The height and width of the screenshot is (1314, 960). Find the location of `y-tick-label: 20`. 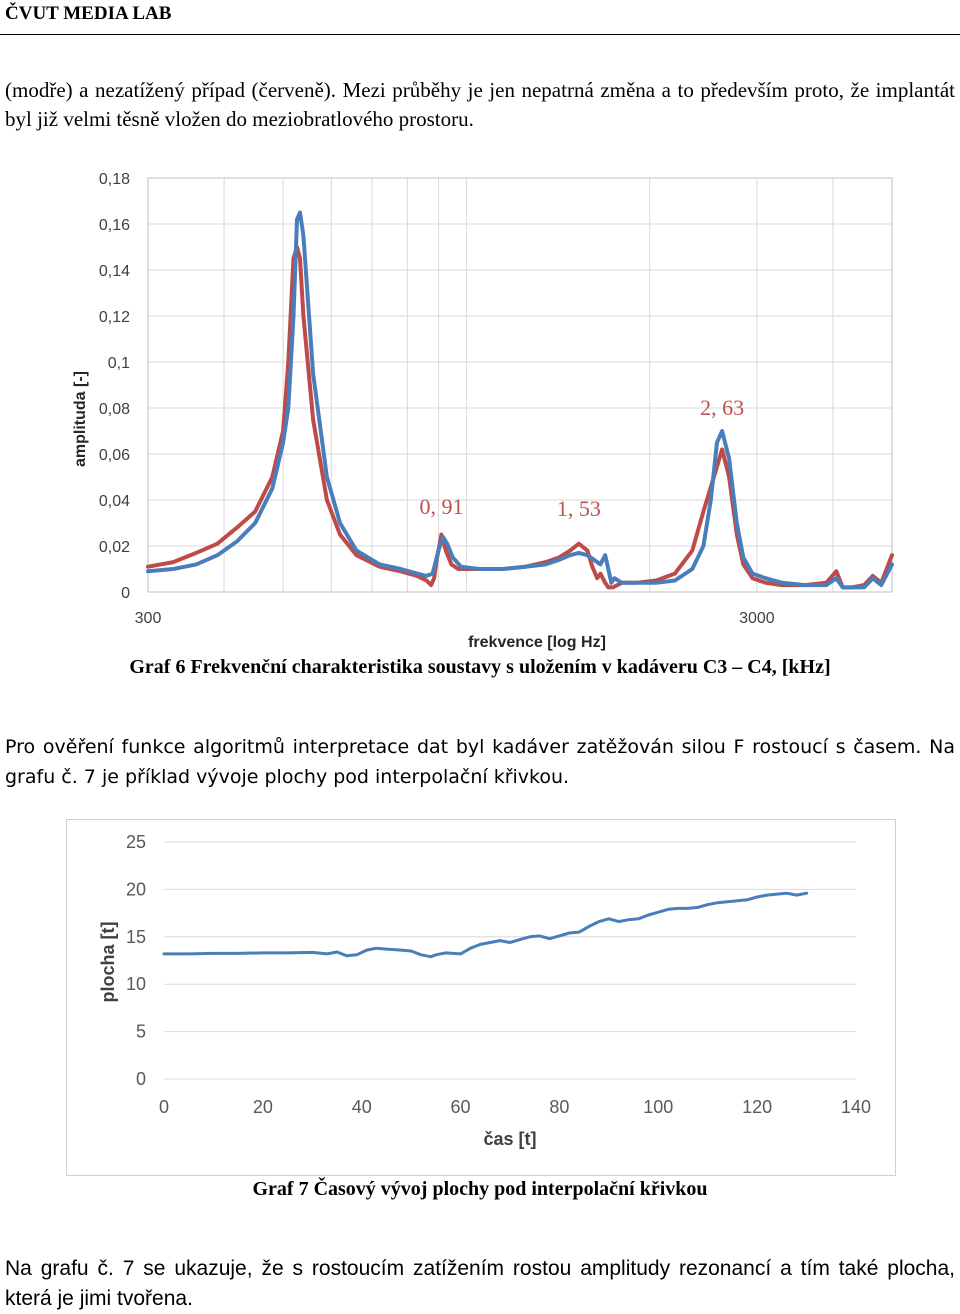

y-tick-label: 20 is located at coordinates (136, 889).